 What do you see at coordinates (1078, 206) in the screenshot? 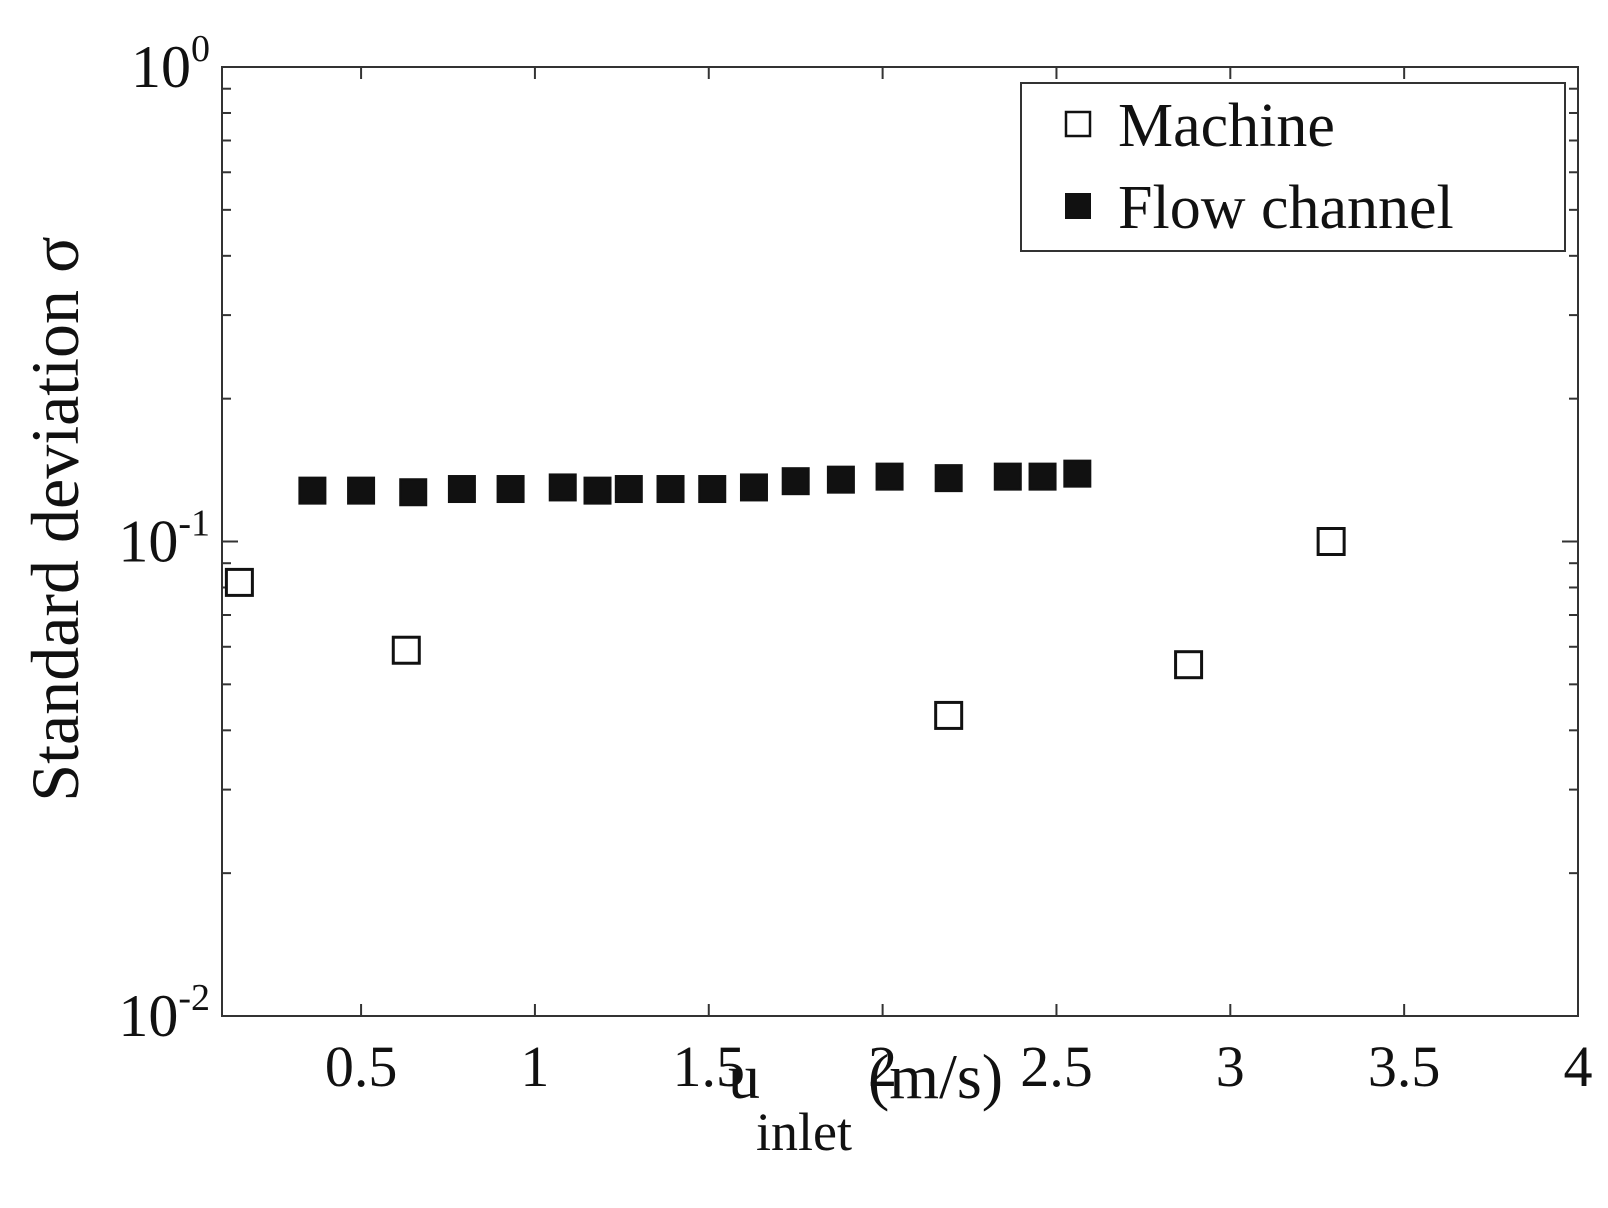
I see `legend-marker-flow-channel` at bounding box center [1078, 206].